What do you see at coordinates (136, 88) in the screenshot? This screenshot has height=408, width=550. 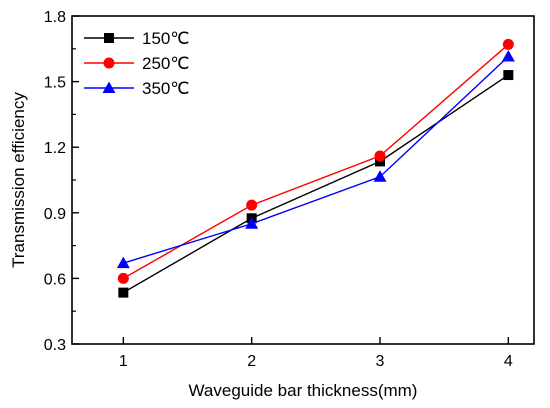 I see `legend-item: 350℃` at bounding box center [136, 88].